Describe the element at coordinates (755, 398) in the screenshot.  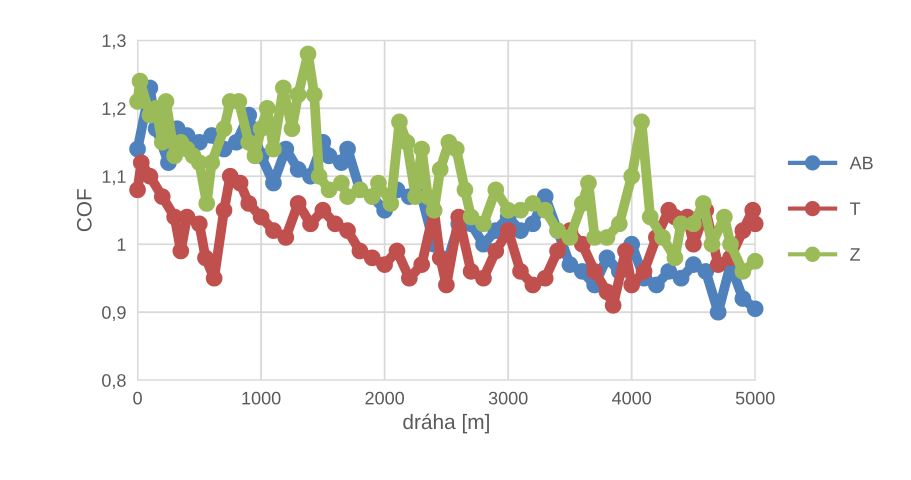
I see `x-tick-label: 5000` at that location.